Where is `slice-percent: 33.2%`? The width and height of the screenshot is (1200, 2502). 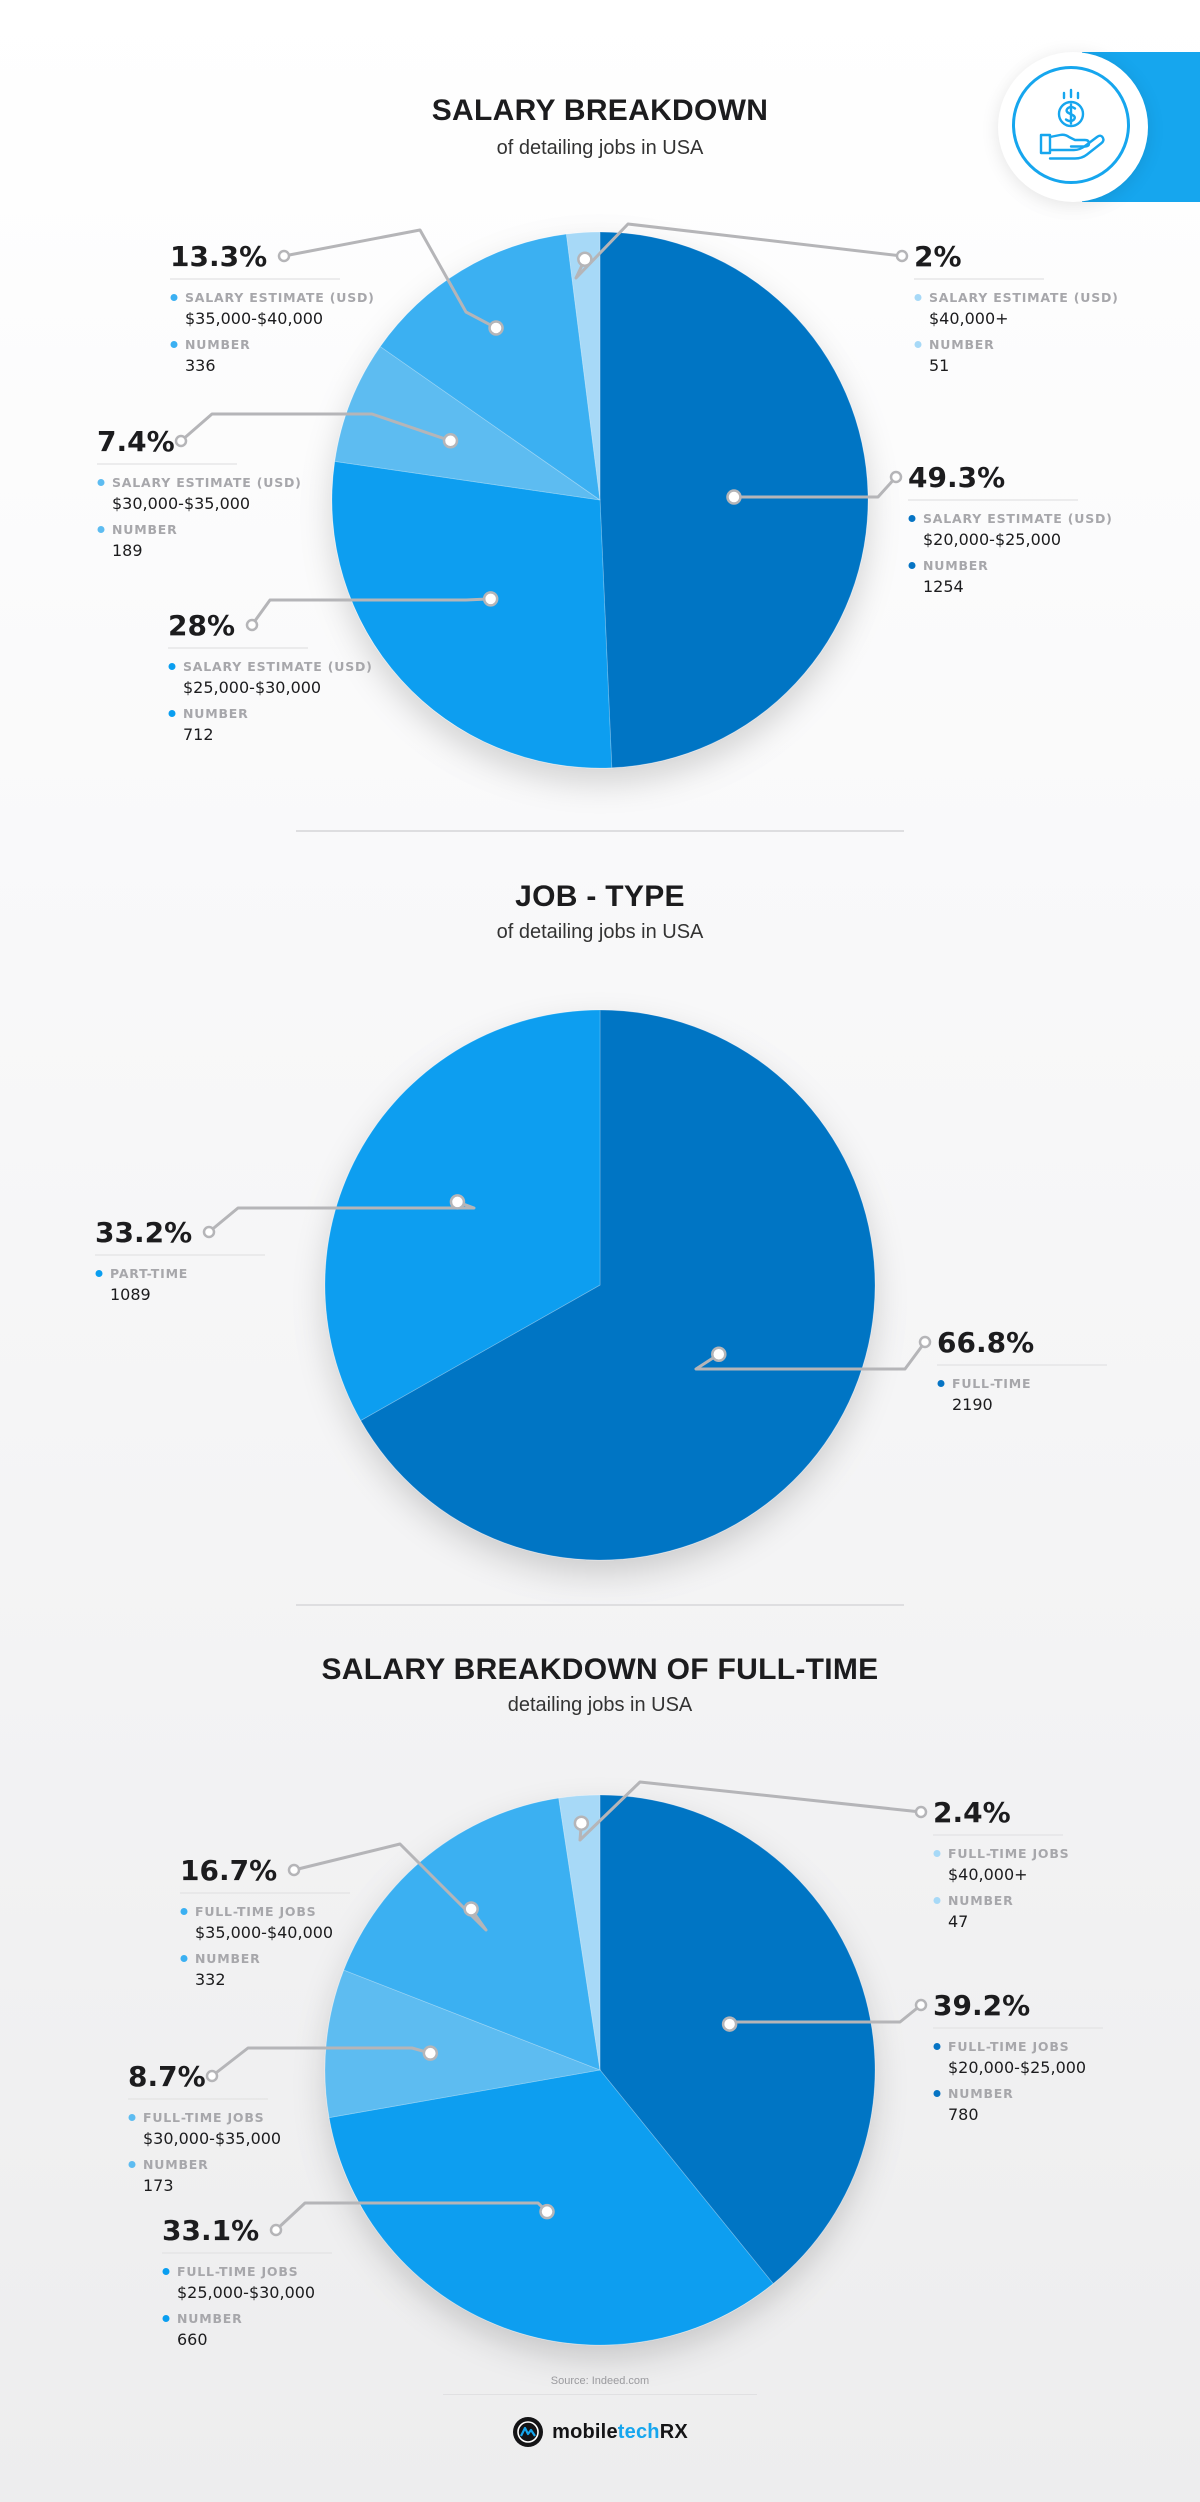
slice-percent: 33.2% is located at coordinates (143, 1232).